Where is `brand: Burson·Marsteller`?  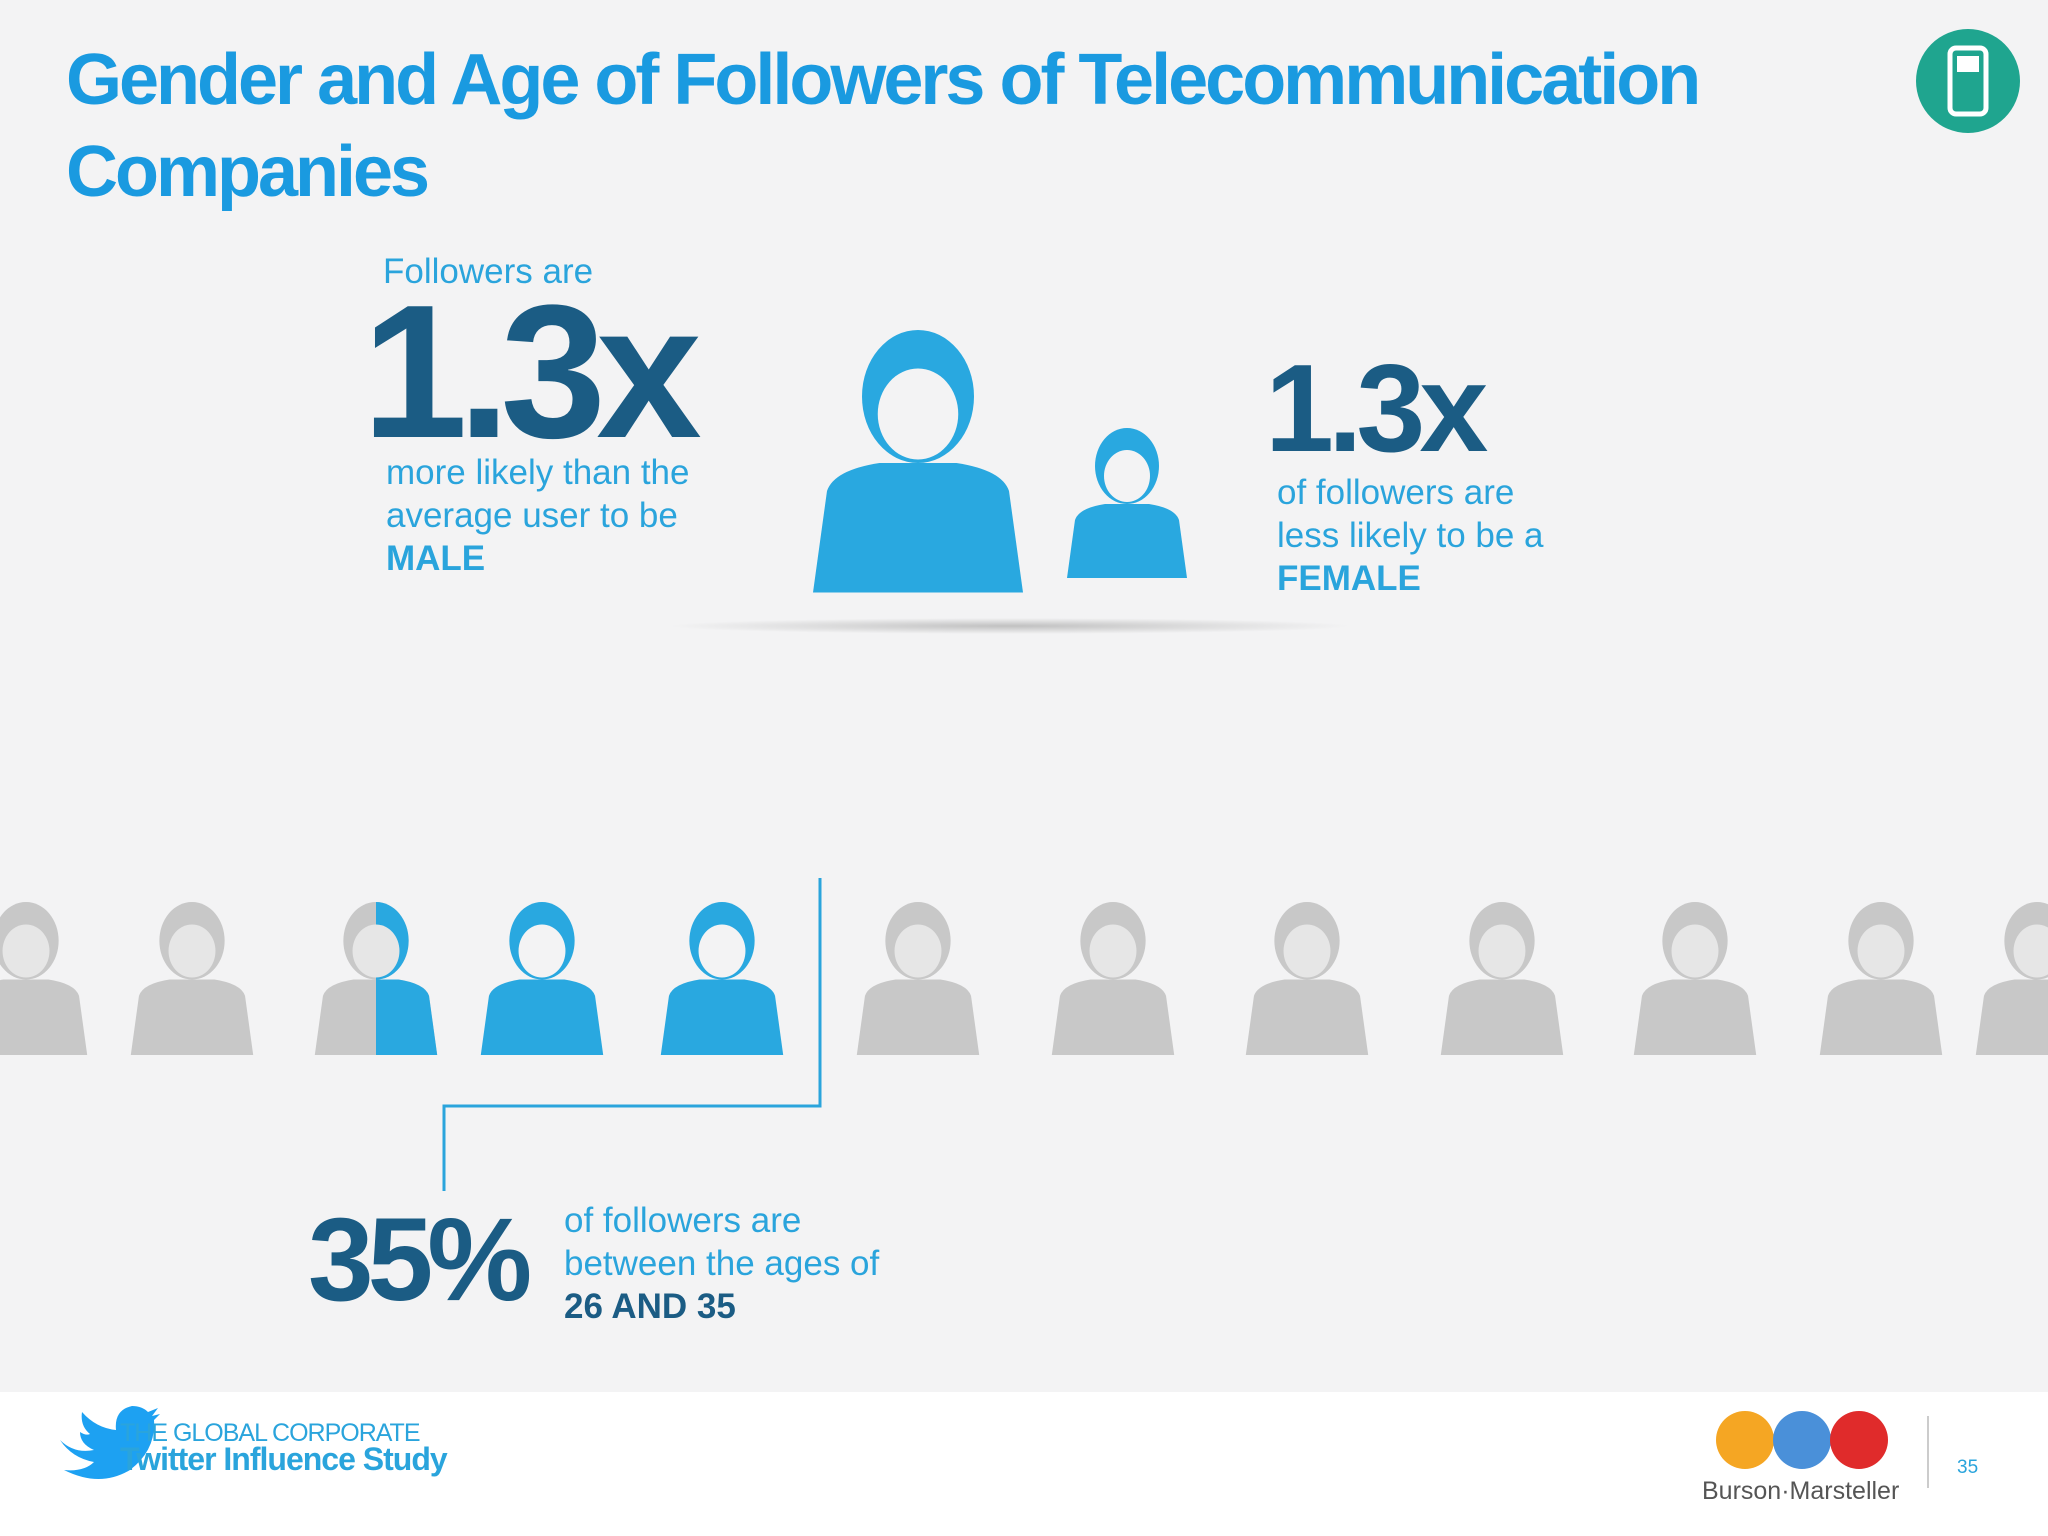 brand: Burson·Marsteller is located at coordinates (1800, 1491).